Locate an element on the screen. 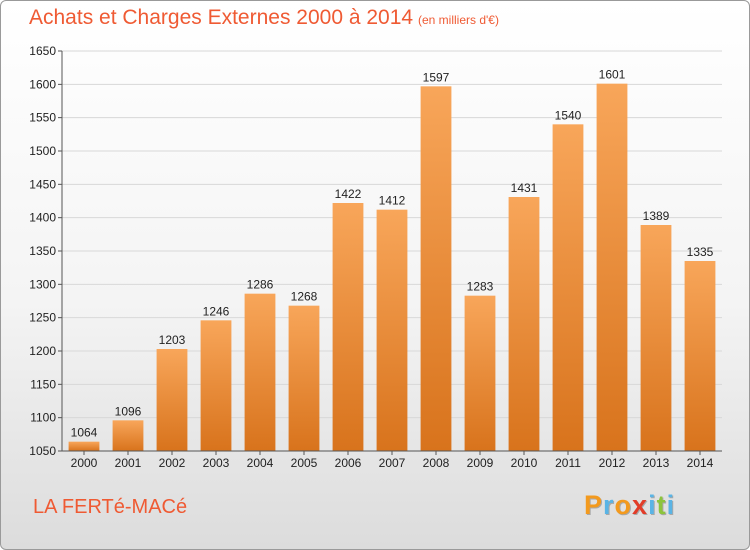 This screenshot has width=750, height=550. value-label-2005: 1268 is located at coordinates (304, 297).